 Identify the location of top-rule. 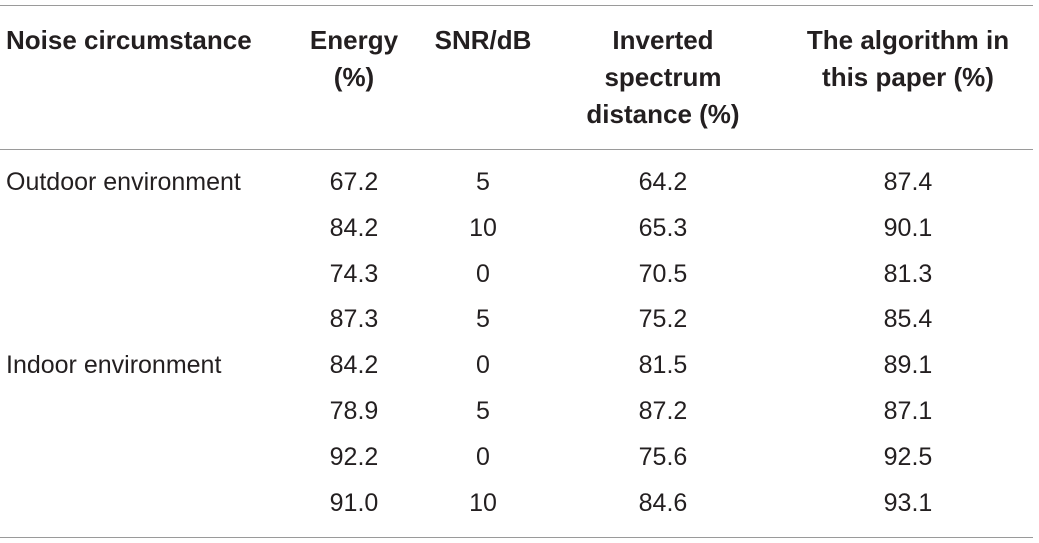
(516, 5).